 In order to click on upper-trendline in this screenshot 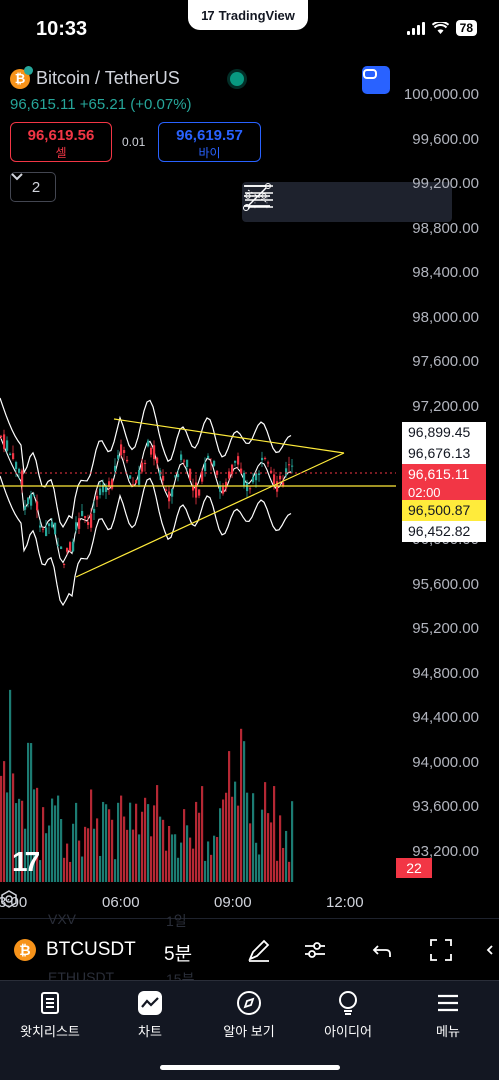, I will do `click(229, 436)`.